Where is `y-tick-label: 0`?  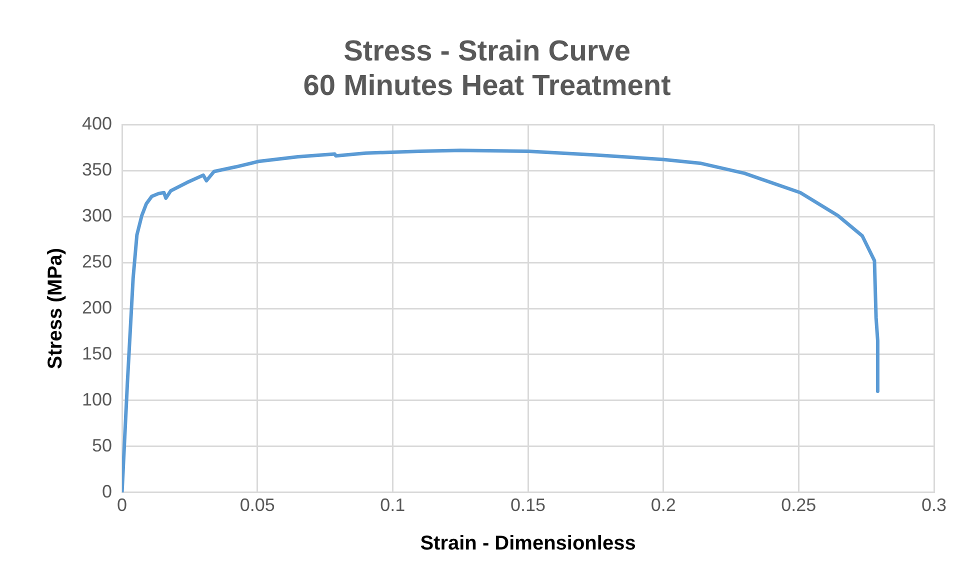 y-tick-label: 0 is located at coordinates (107, 491).